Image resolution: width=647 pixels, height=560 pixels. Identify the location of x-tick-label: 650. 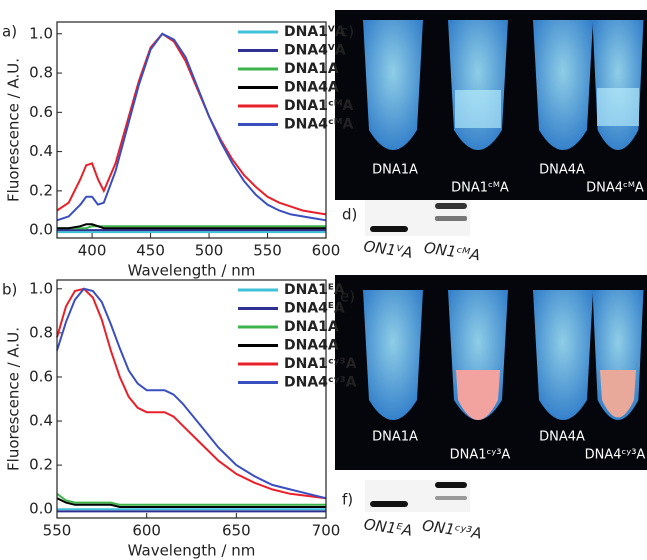
(236, 531).